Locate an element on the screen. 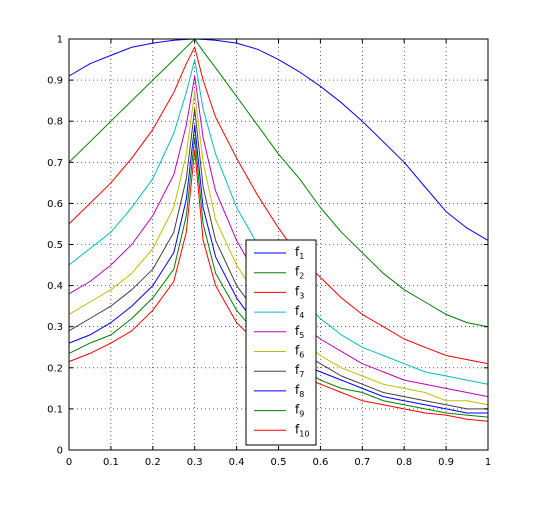  x-tick-label: 0.9 is located at coordinates (446, 462).